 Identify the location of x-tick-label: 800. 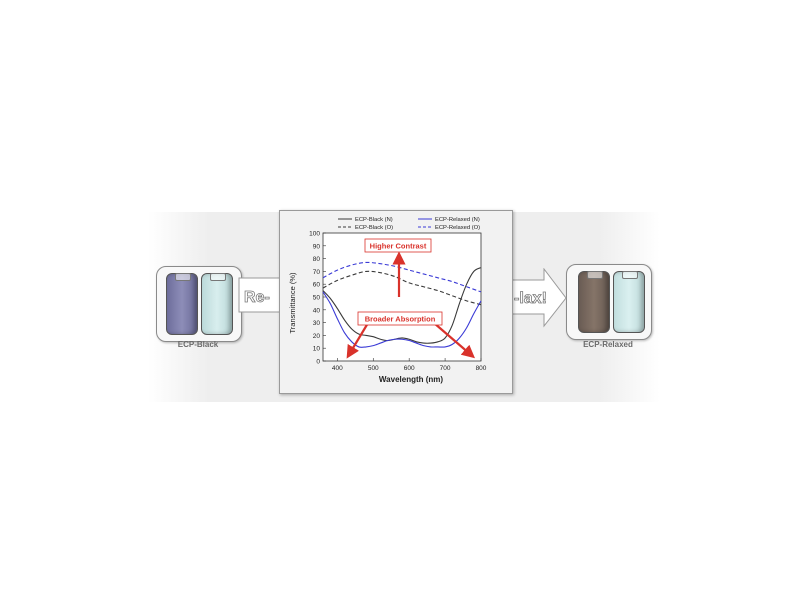
(481, 368).